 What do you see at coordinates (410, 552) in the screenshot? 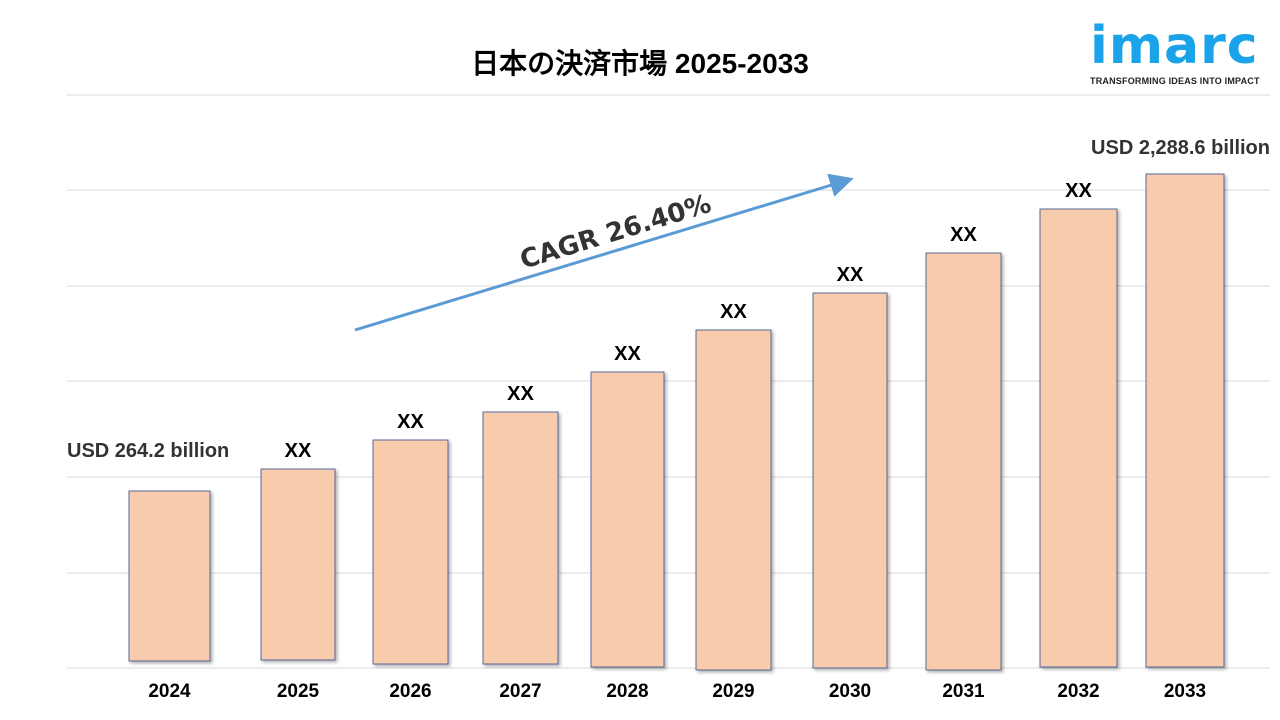
I see `bar-2026` at bounding box center [410, 552].